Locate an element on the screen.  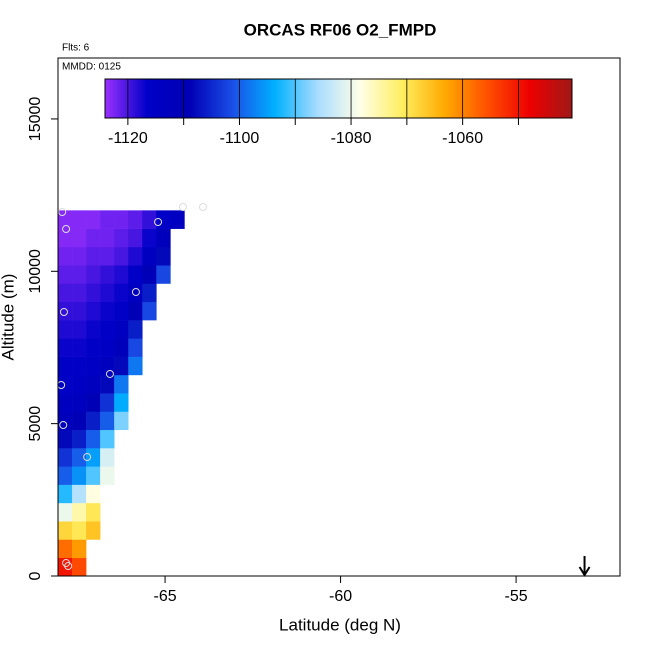
colorbar is located at coordinates (338, 98).